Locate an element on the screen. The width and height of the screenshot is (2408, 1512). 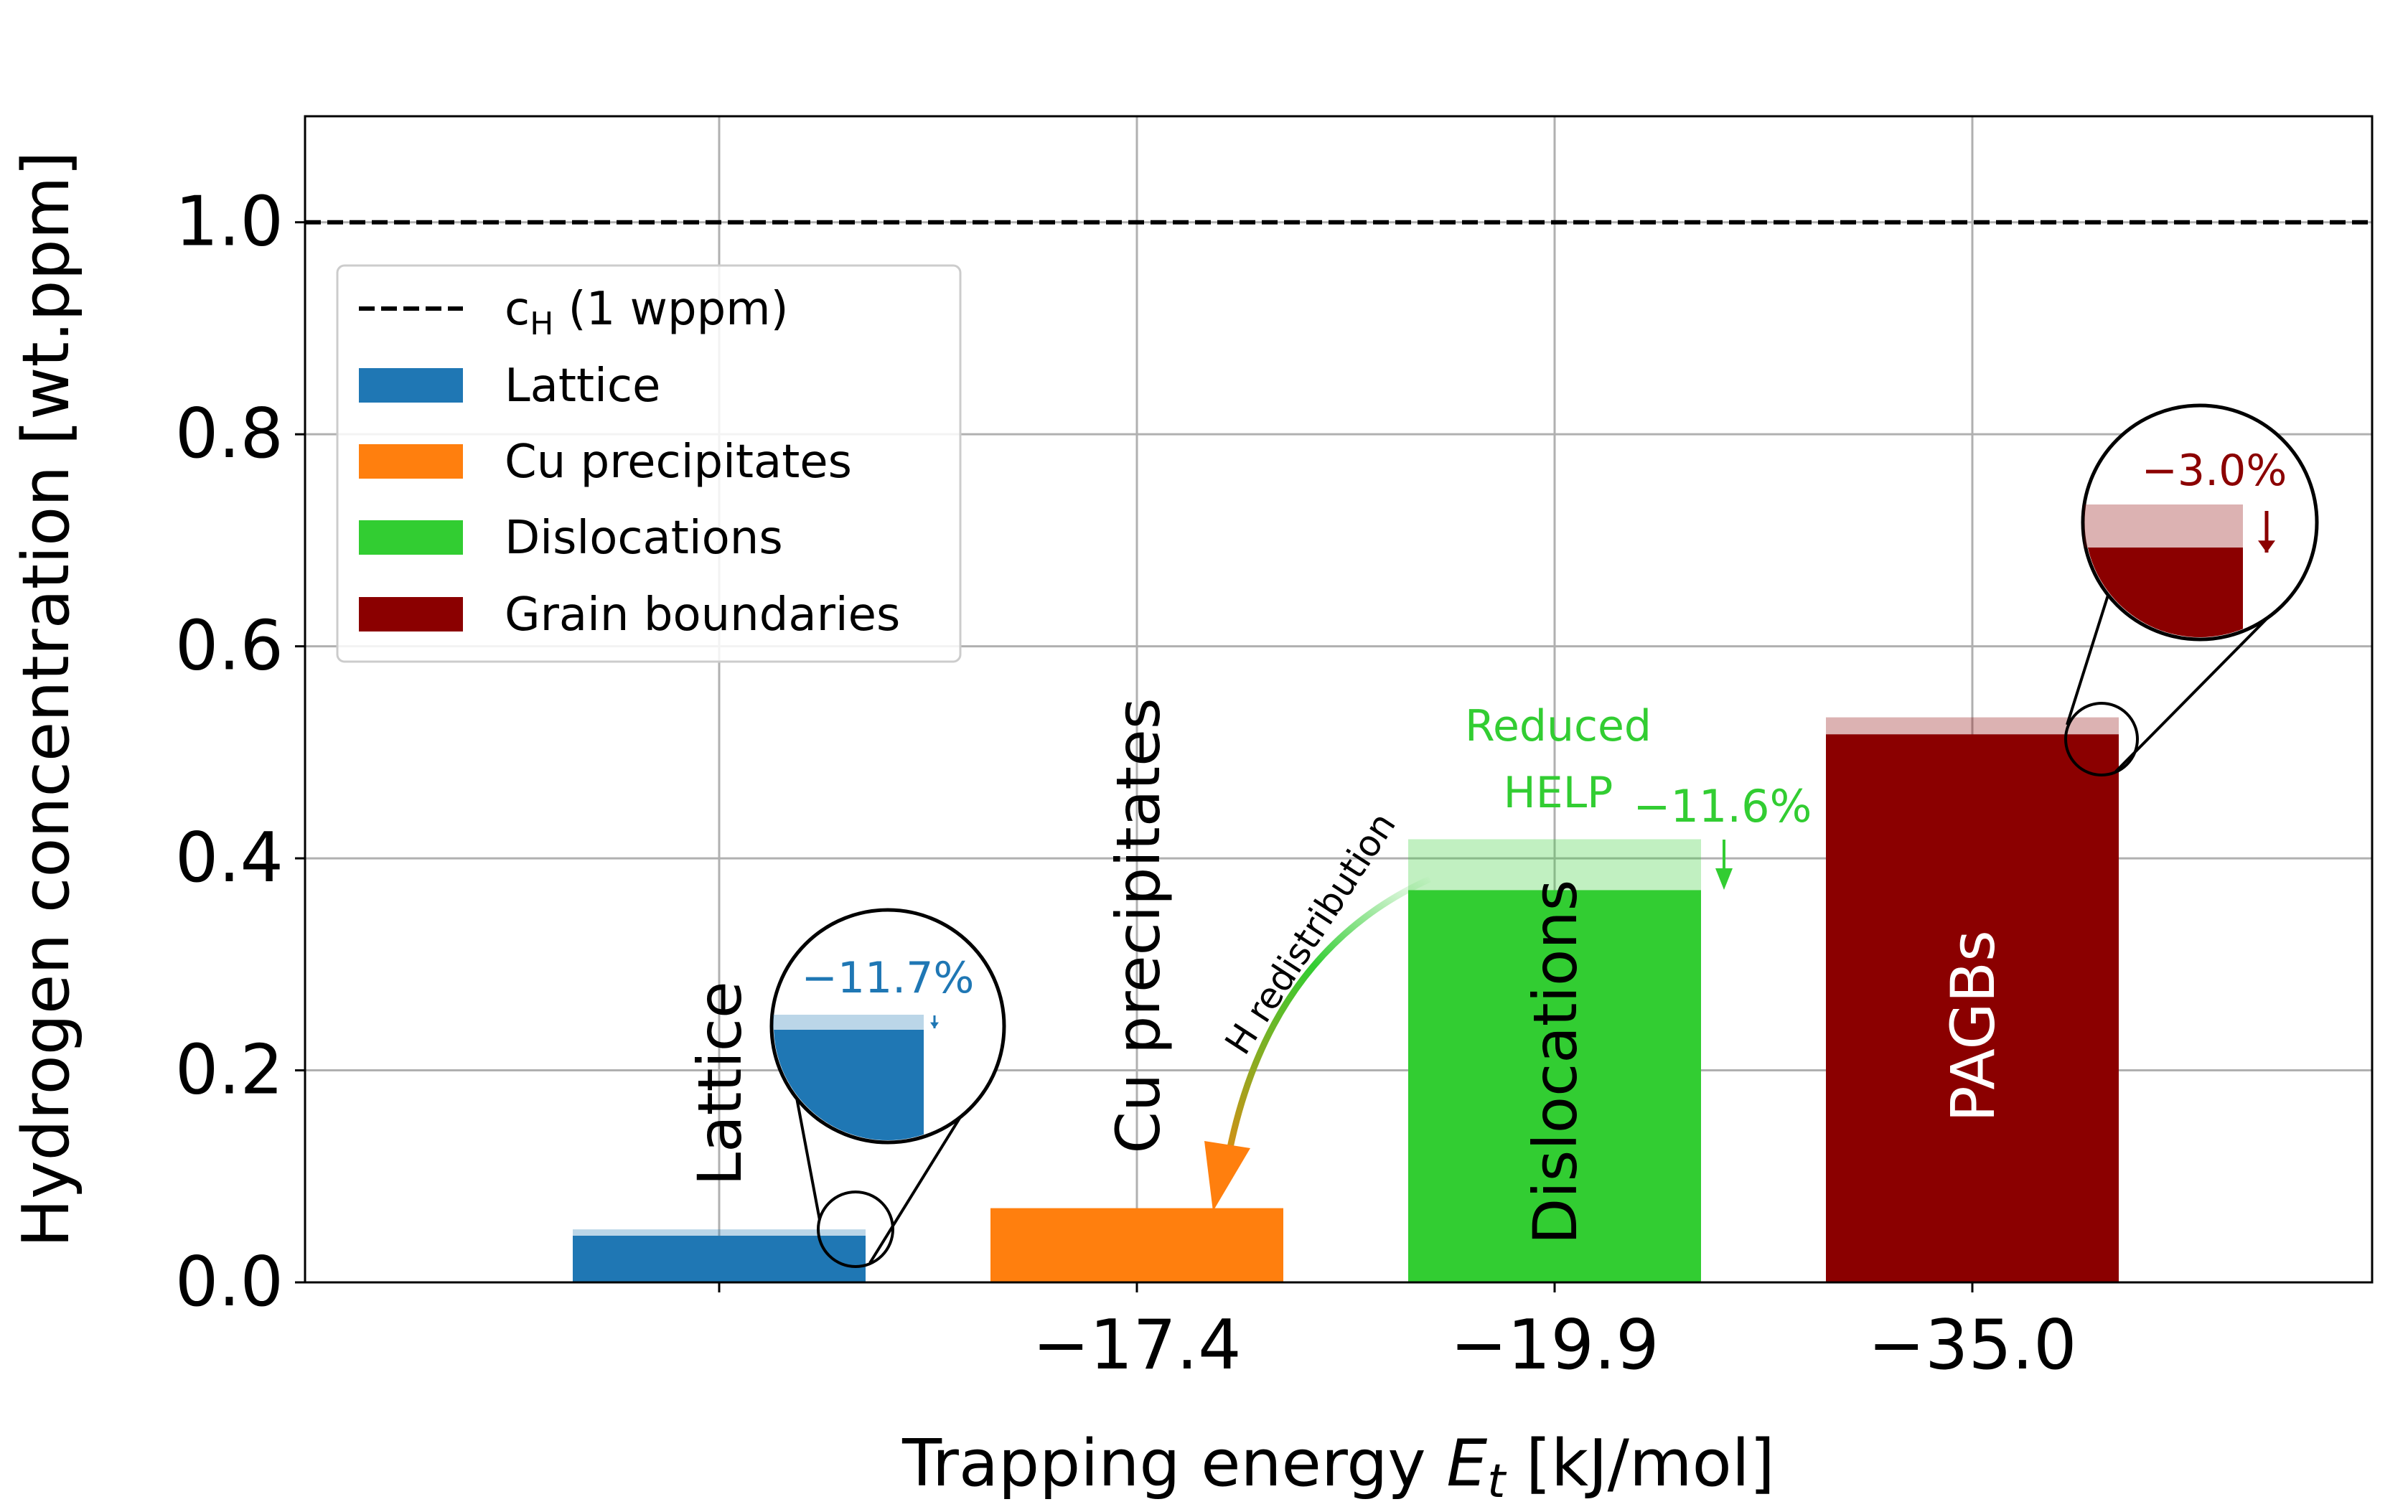
y-tick-label: 0.6 is located at coordinates (230, 647).